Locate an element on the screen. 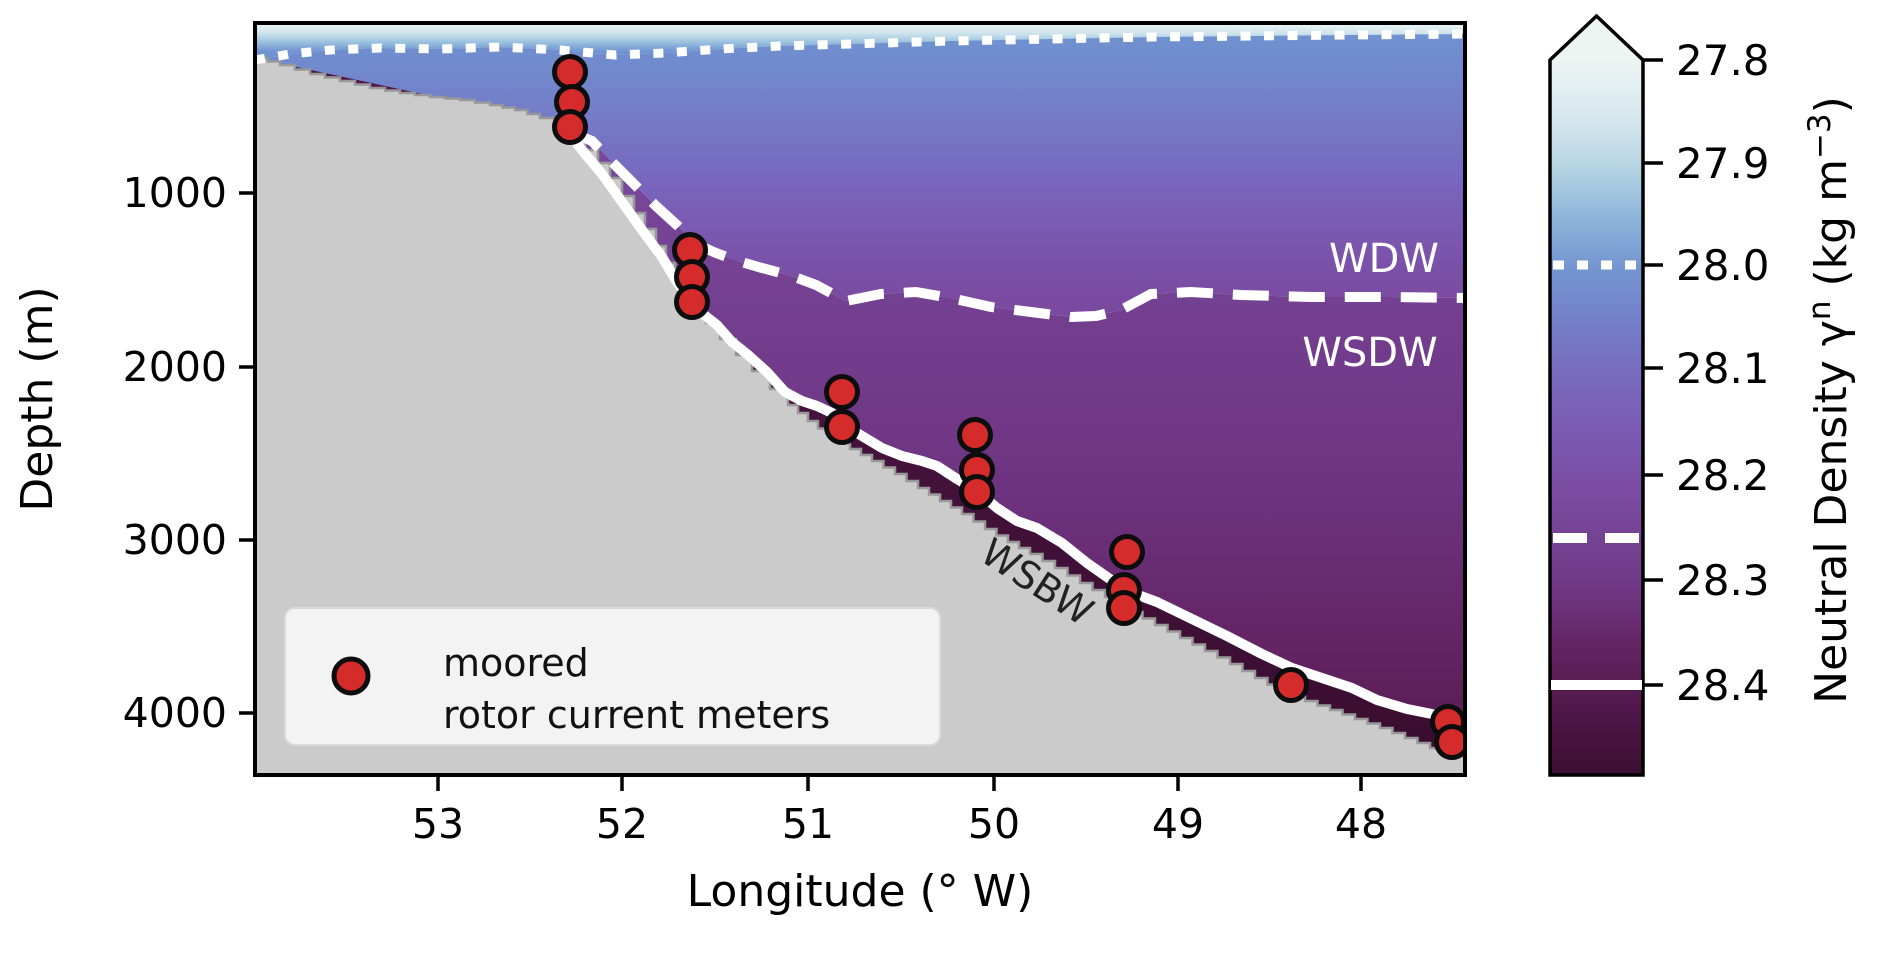  colorbar-tick-label: 28.1 is located at coordinates (1723, 368).